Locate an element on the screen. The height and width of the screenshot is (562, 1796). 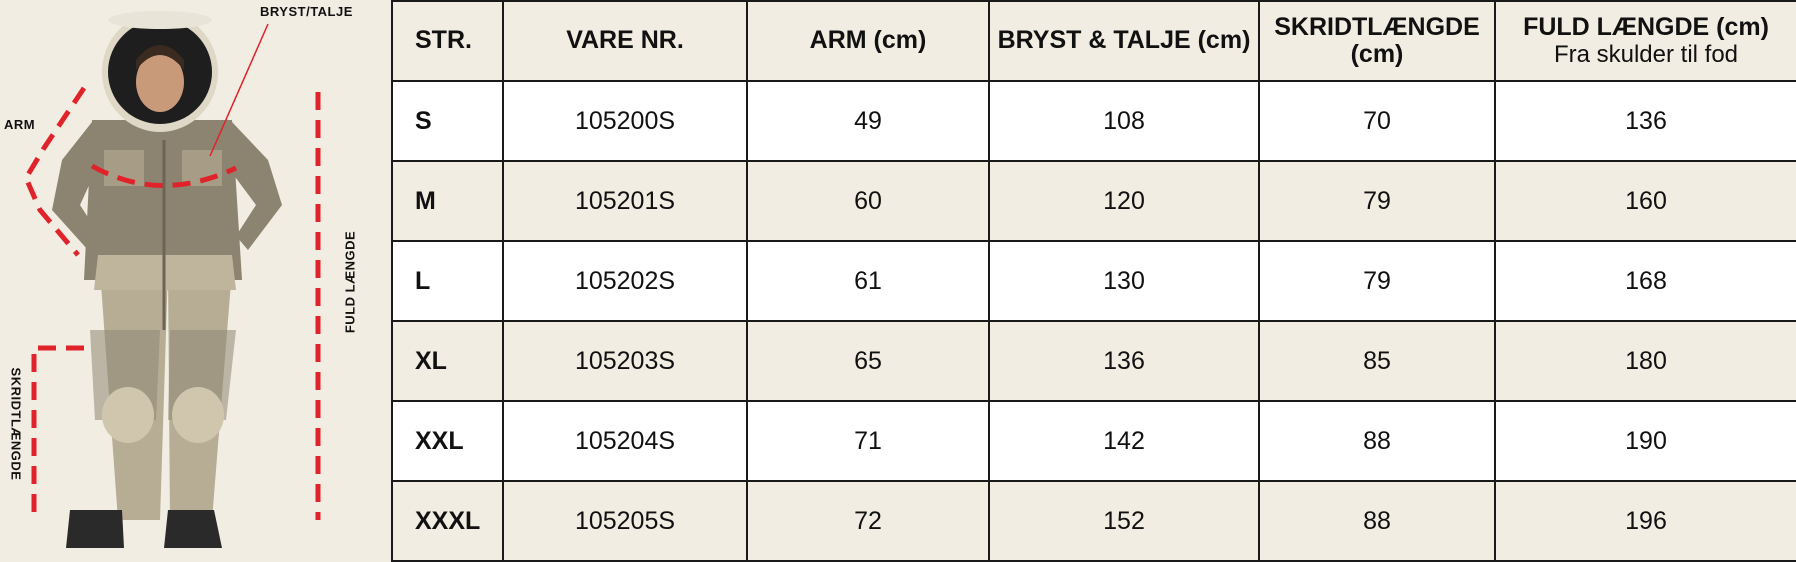
cell-arm: 49 is located at coordinates (868, 121).